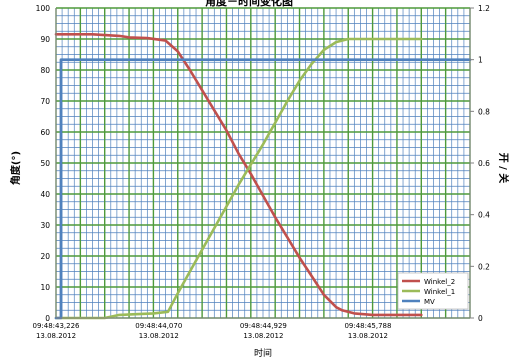 The width and height of the screenshot is (519, 364). What do you see at coordinates (484, 266) in the screenshot?
I see `y-right-tick-label: 0.2` at bounding box center [484, 266].